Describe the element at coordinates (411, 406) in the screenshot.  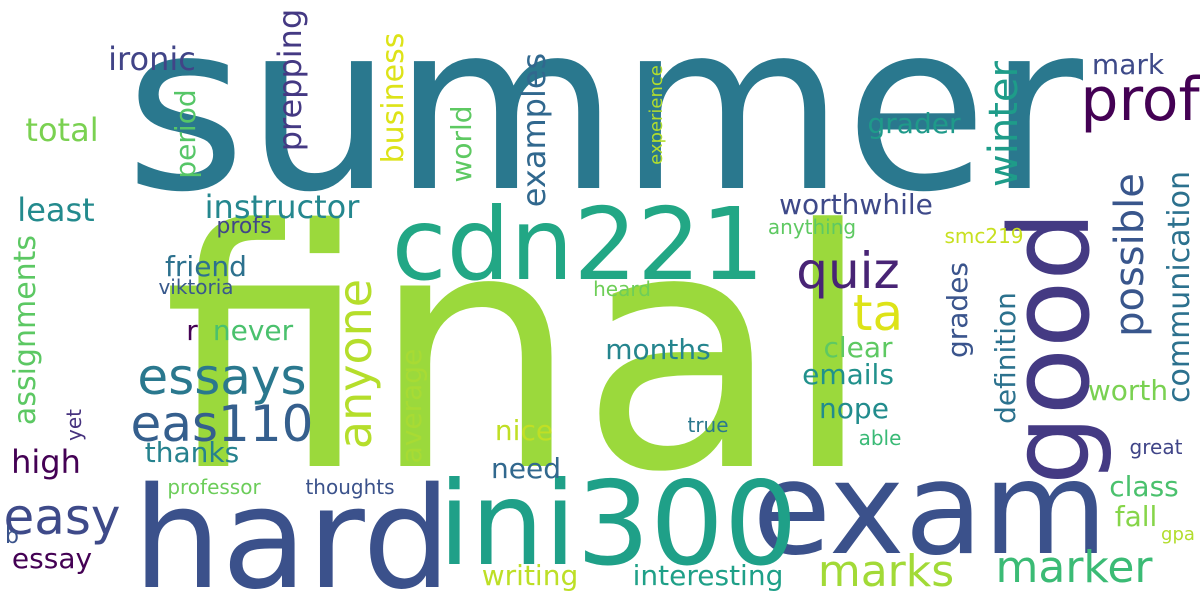
I see `word-average: average` at that location.